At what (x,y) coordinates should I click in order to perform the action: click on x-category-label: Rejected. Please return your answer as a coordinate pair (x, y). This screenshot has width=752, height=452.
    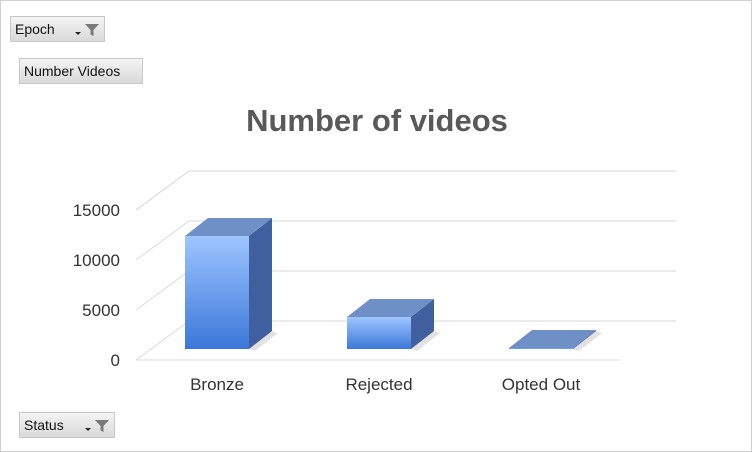
    Looking at the image, I should click on (378, 384).